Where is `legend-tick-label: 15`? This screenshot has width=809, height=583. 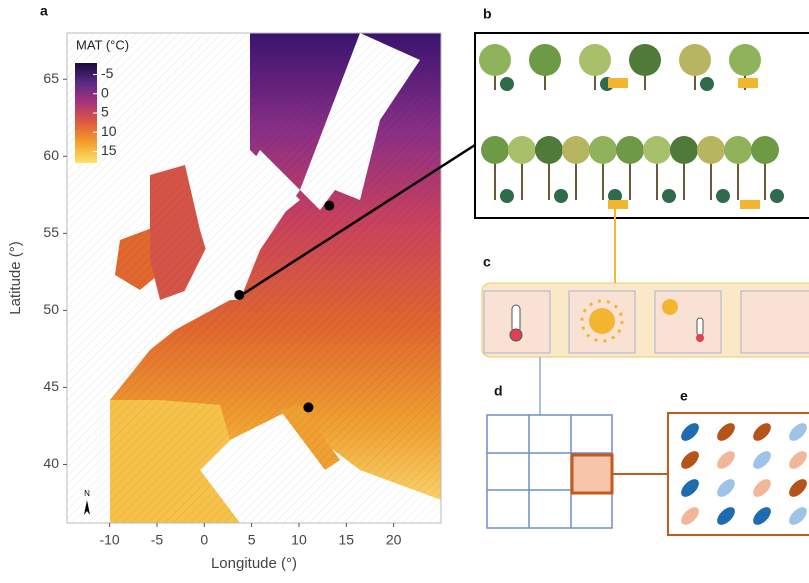
legend-tick-label: 15 is located at coordinates (109, 150).